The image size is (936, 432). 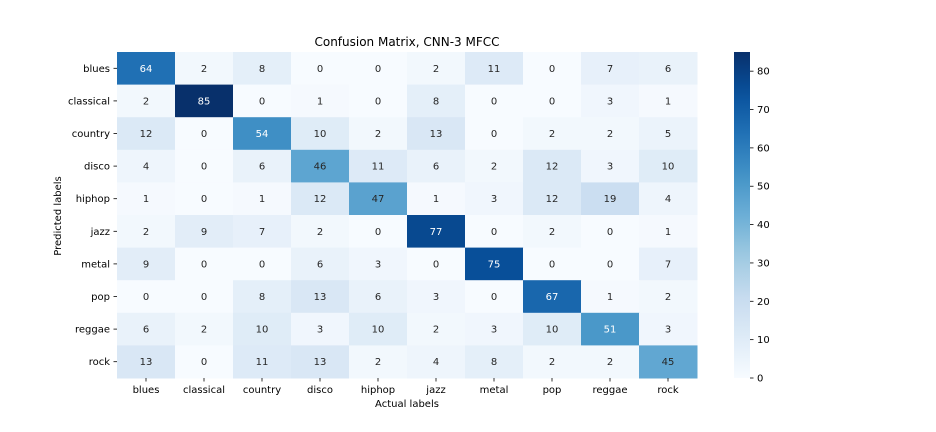 I want to click on cell-value-label: 51, so click(x=610, y=330).